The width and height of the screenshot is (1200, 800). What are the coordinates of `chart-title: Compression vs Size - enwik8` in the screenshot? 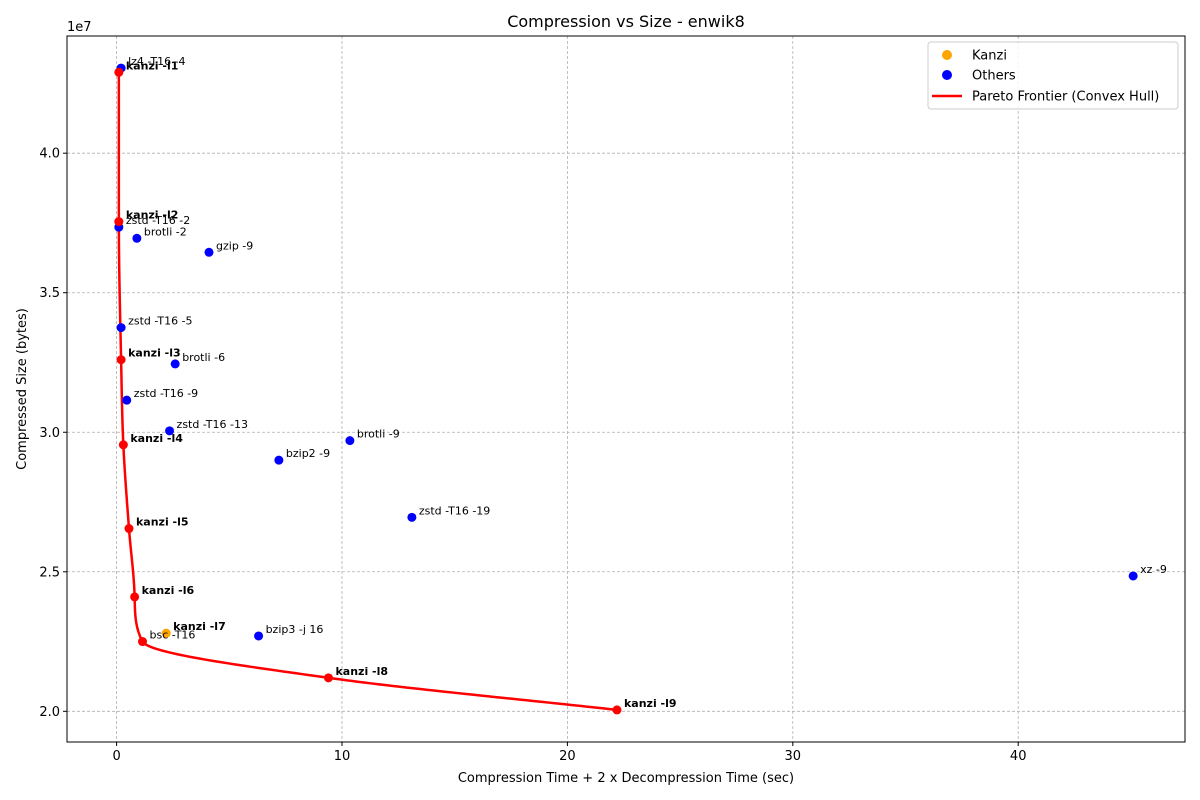 It's located at (626, 21).